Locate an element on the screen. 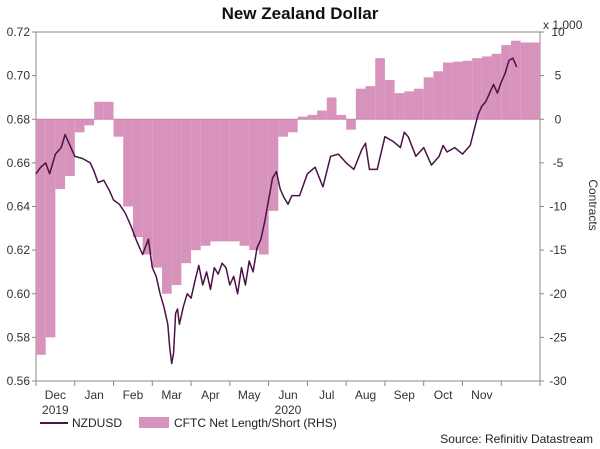 This screenshot has width=600, height=449. x-month-label: Mar is located at coordinates (171, 395).